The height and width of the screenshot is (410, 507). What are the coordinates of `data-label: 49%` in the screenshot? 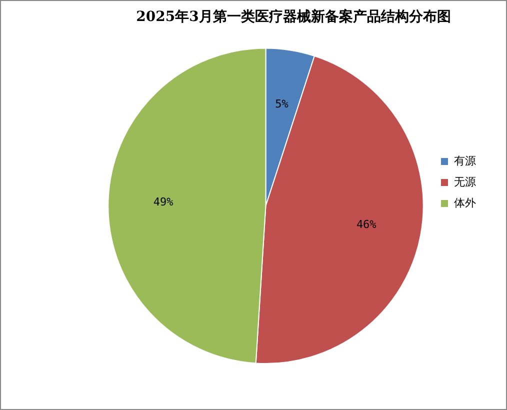 It's located at (163, 202).